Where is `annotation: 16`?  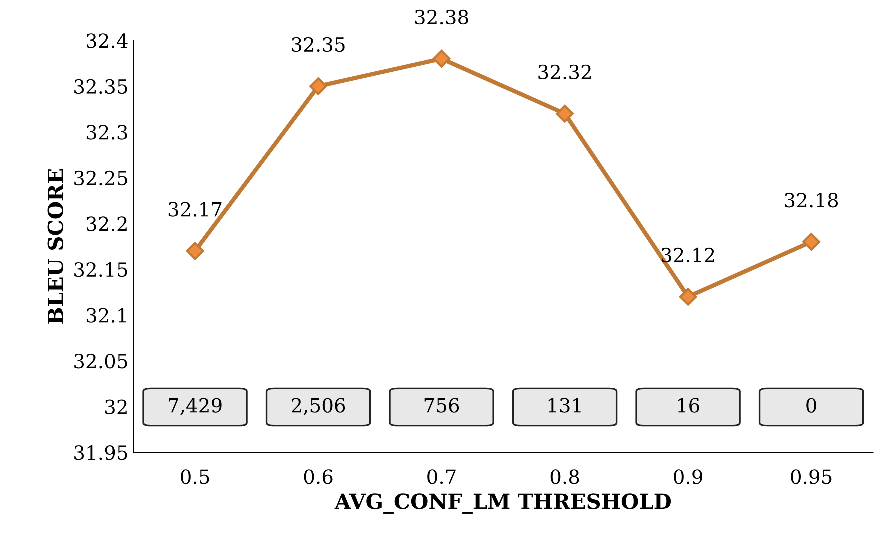 annotation: 16 is located at coordinates (689, 405).